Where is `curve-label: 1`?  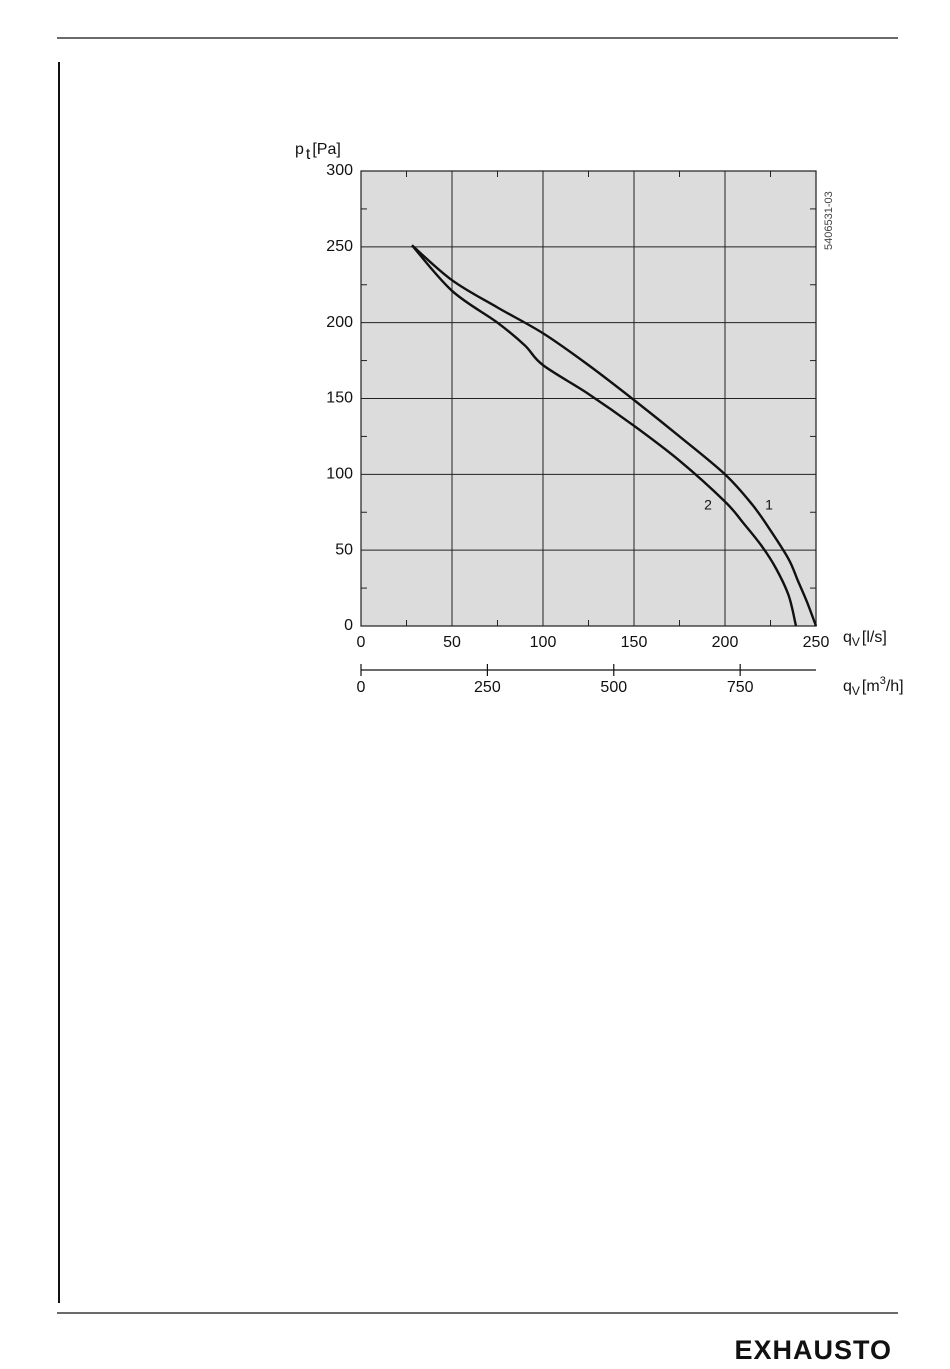 curve-label: 1 is located at coordinates (769, 505).